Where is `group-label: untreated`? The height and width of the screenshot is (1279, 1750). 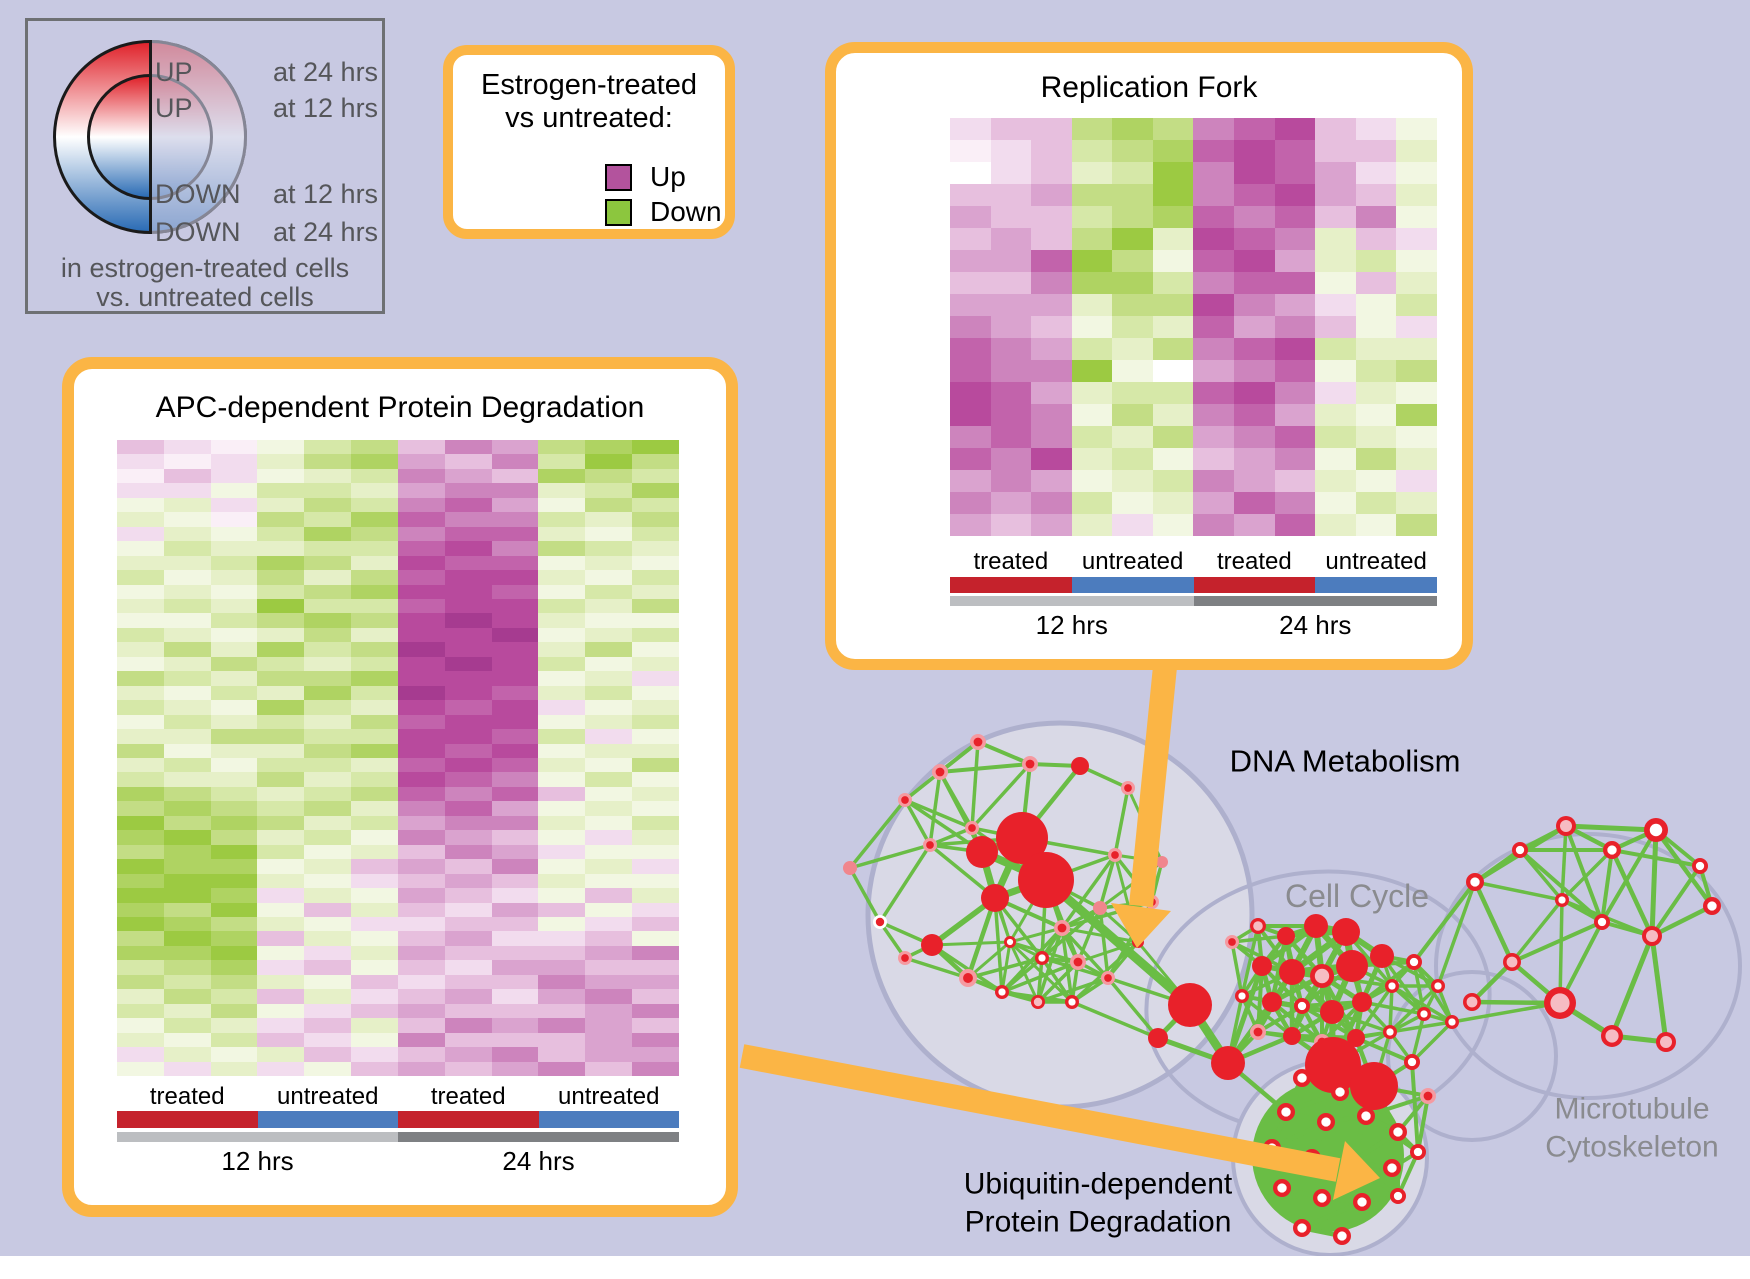 group-label: untreated is located at coordinates (1132, 561).